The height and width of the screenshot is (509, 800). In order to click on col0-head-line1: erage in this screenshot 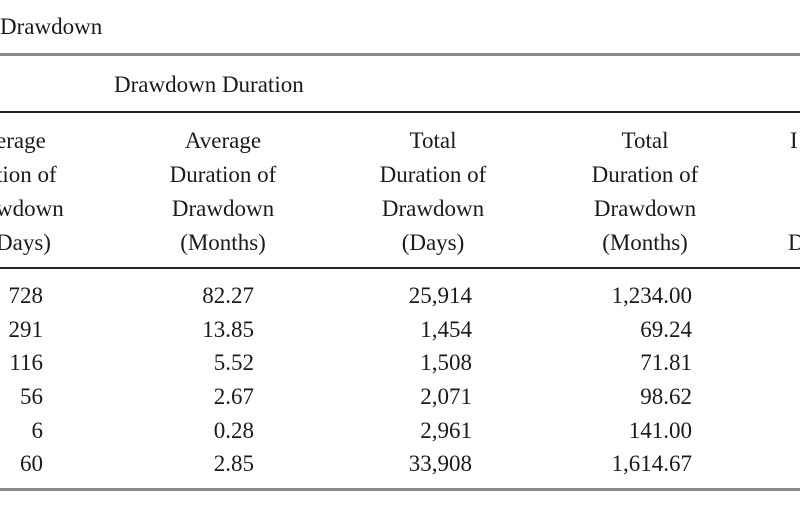, I will do `click(23, 140)`.